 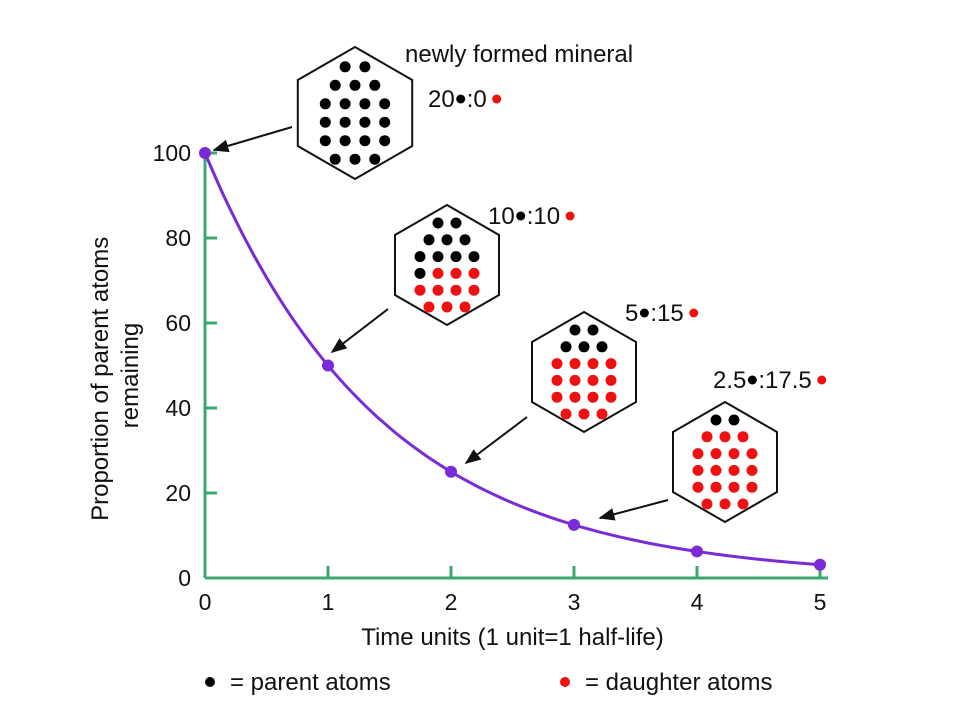 What do you see at coordinates (729, 380) in the screenshot?
I see `parent-count-label: 2.5` at bounding box center [729, 380].